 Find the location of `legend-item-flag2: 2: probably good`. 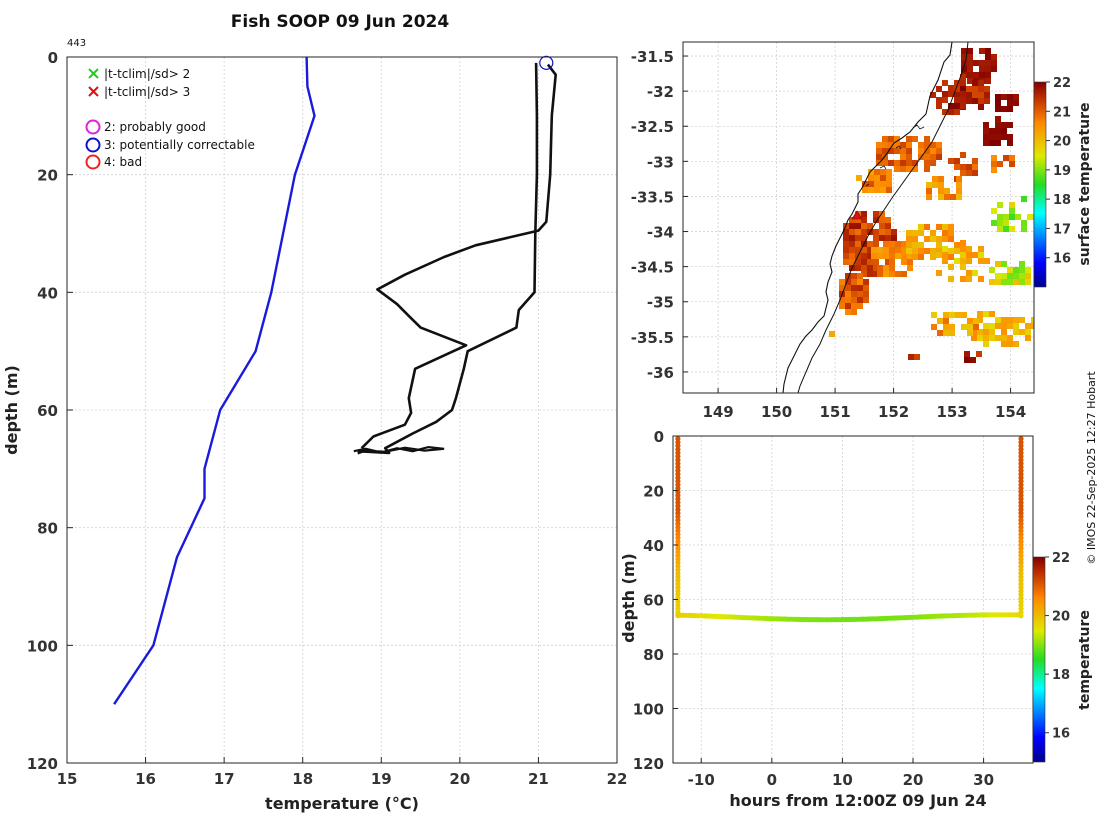

legend-item-flag2: 2: probably good is located at coordinates (145, 127).